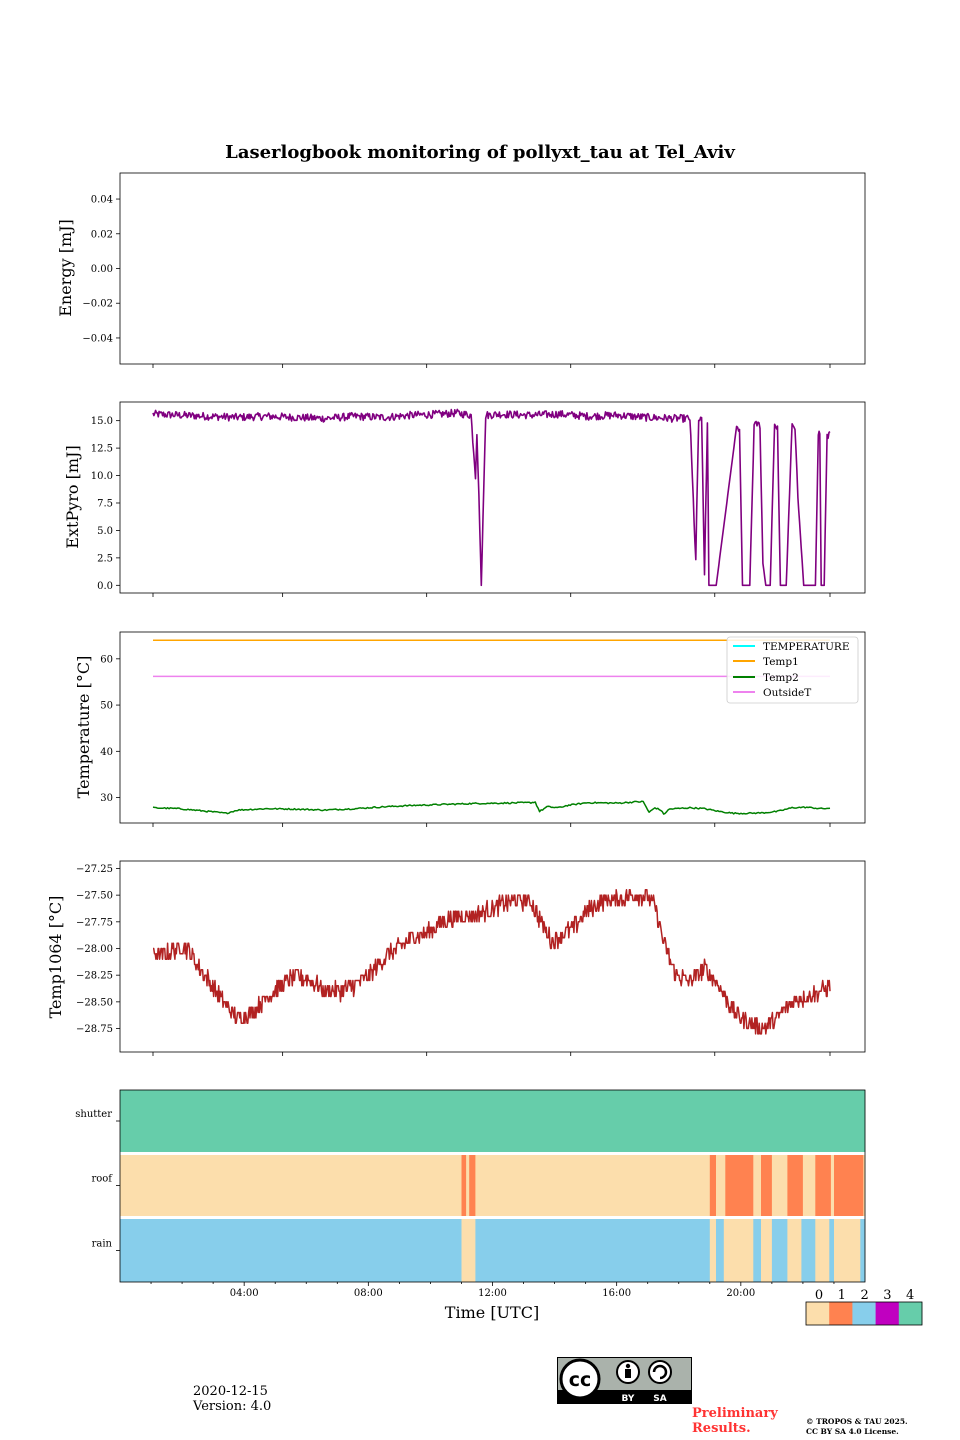  What do you see at coordinates (721, 1428) in the screenshot?
I see `preliminary-line-2: Results.` at bounding box center [721, 1428].